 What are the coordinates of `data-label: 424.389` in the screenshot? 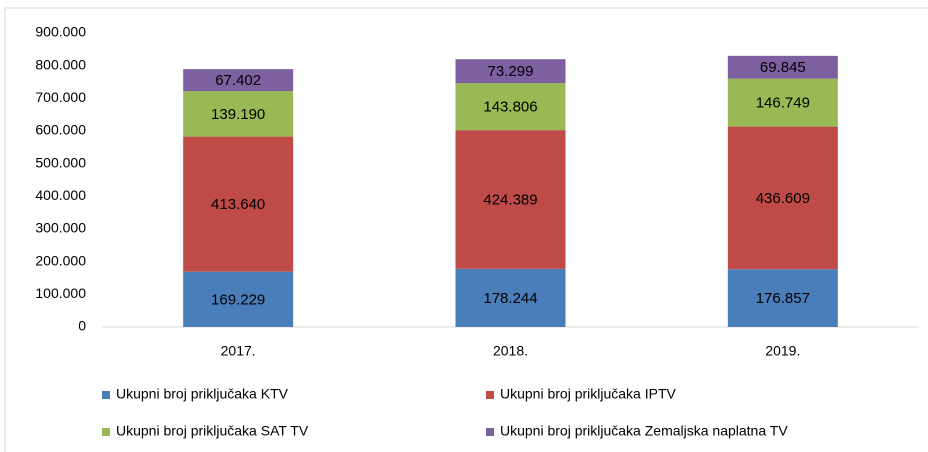 It's located at (510, 199).